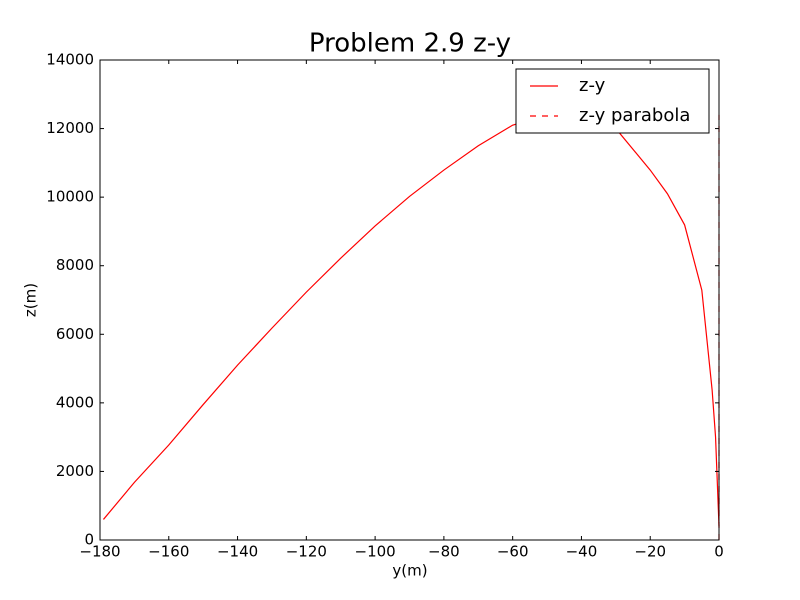  I want to click on legend-label: z-y, so click(592, 85).